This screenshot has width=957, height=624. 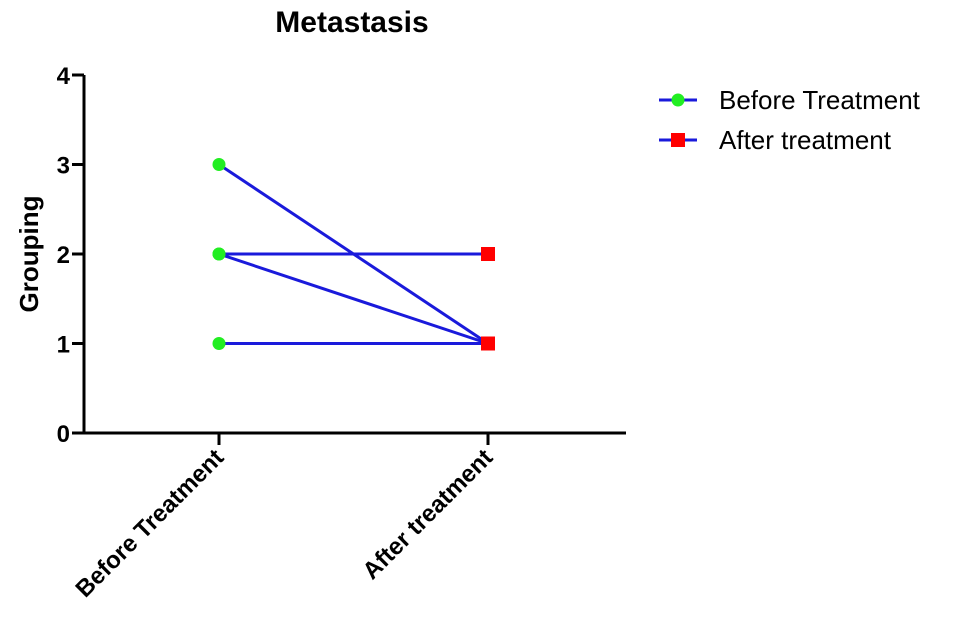 I want to click on y-tick-label: 0, so click(x=63, y=434).